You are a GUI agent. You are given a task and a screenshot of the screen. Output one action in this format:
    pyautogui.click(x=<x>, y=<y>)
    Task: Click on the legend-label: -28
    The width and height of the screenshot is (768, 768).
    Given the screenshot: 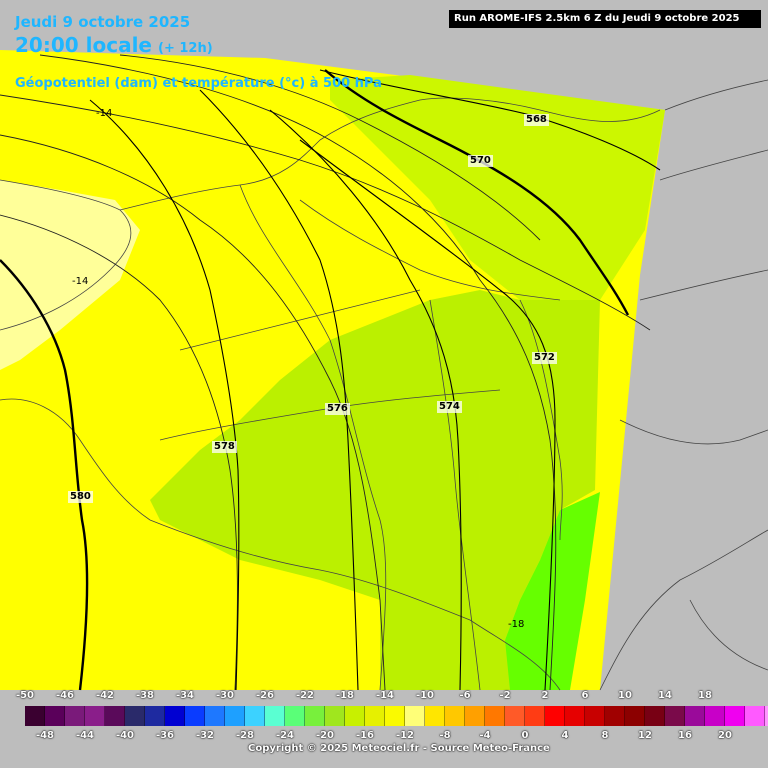 What is the action you would take?
    pyautogui.click(x=245, y=735)
    